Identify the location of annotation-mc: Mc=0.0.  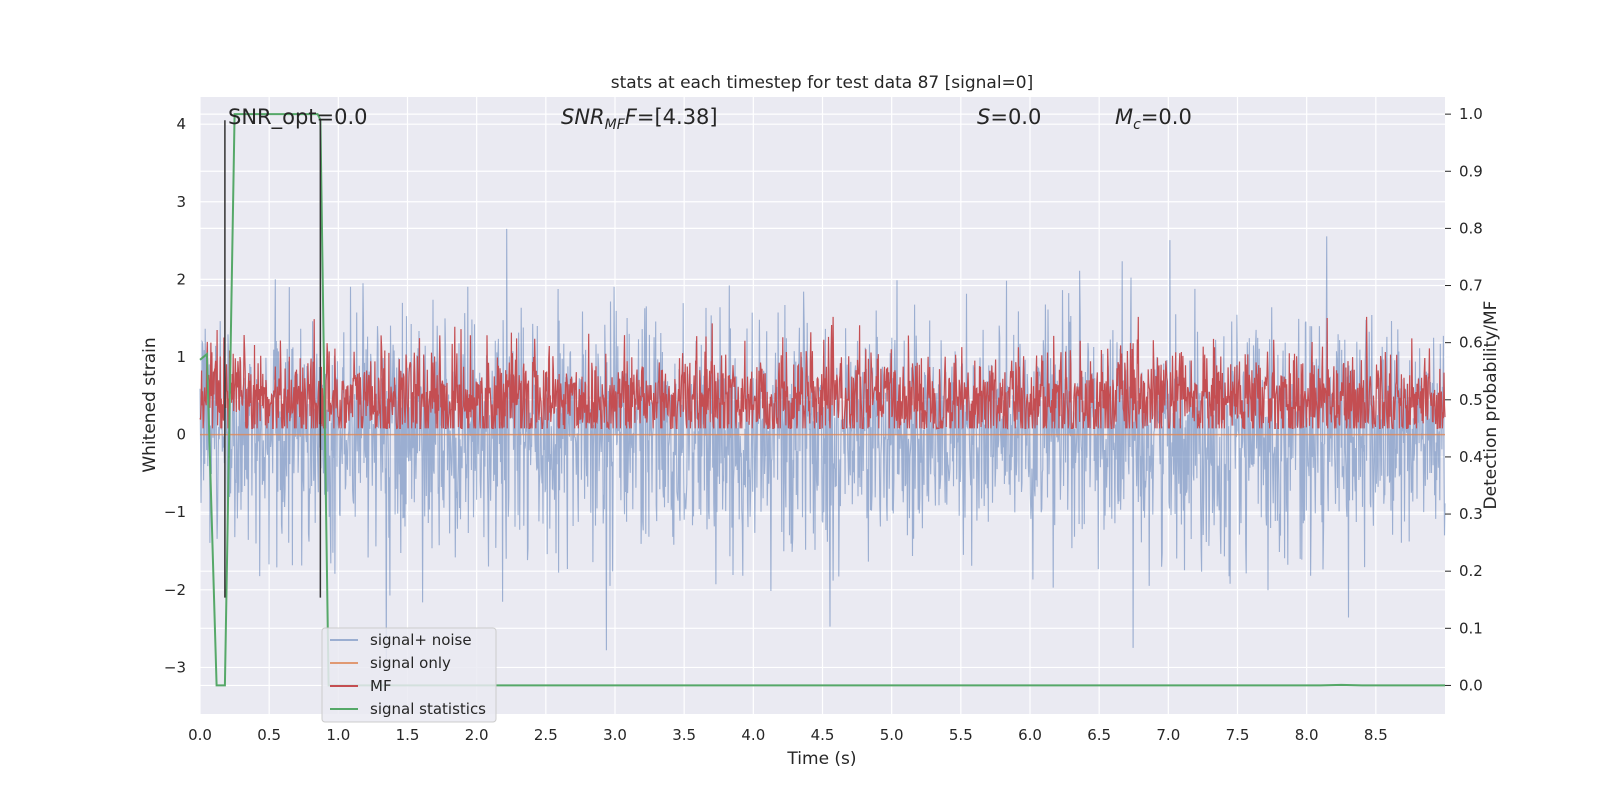
(1153, 119).